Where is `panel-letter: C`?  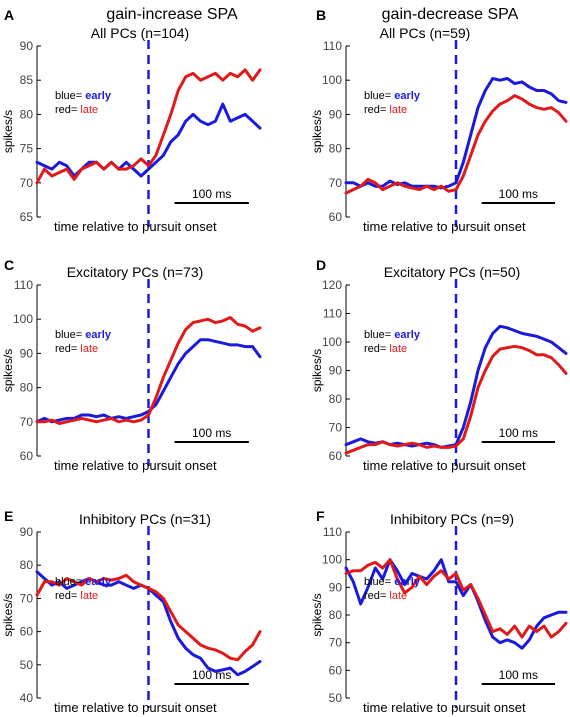
panel-letter: C is located at coordinates (9, 265).